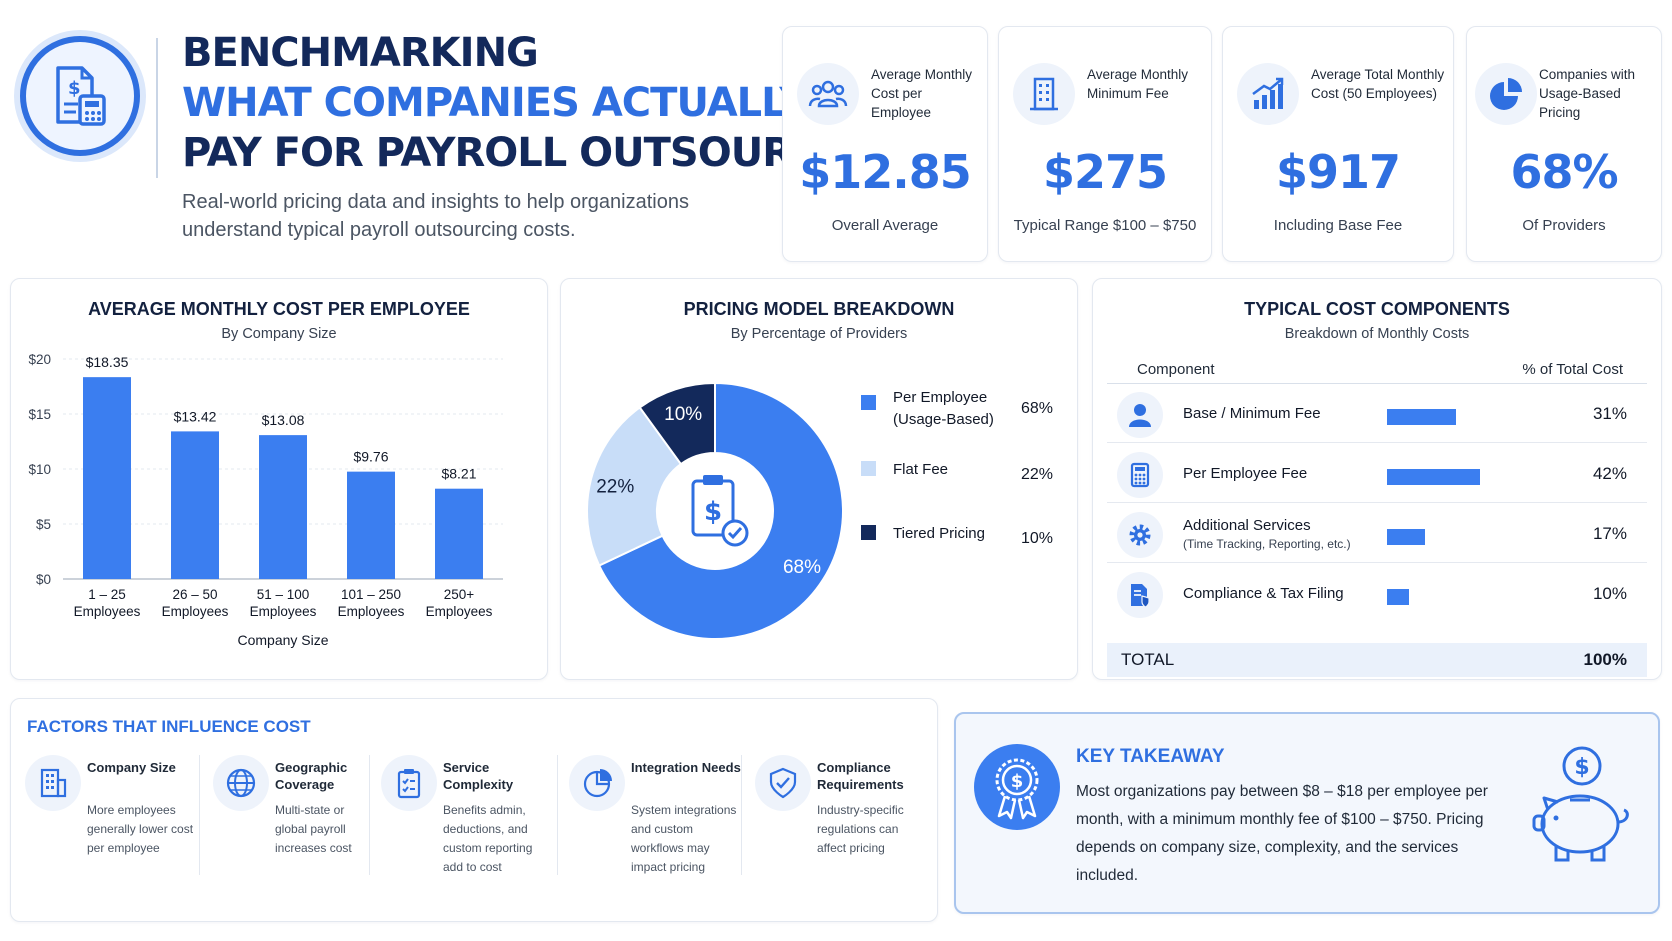  What do you see at coordinates (783, 783) in the screenshot?
I see `shield-check-icon` at bounding box center [783, 783].